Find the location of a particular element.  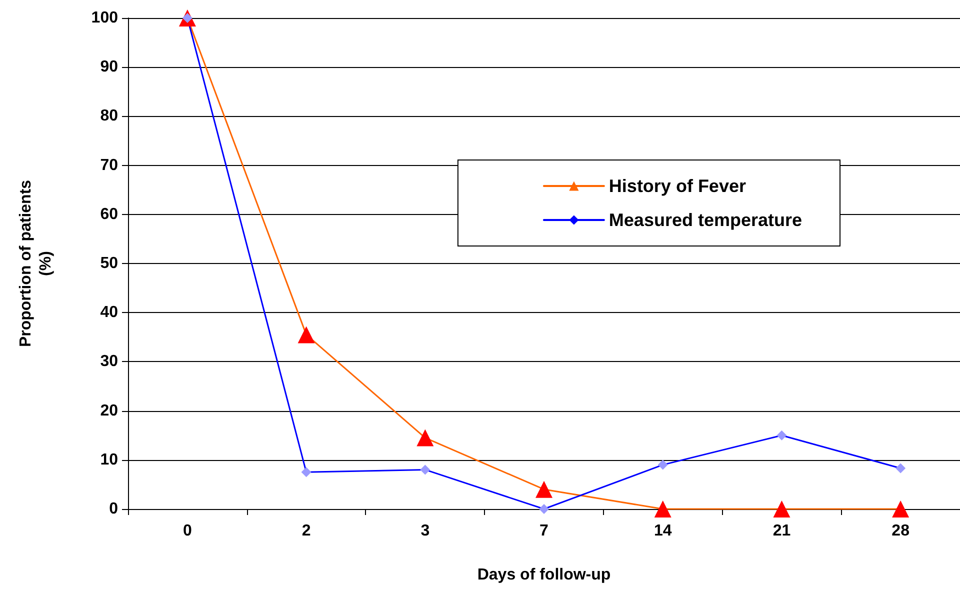

x-tick-label: 28 is located at coordinates (901, 531).